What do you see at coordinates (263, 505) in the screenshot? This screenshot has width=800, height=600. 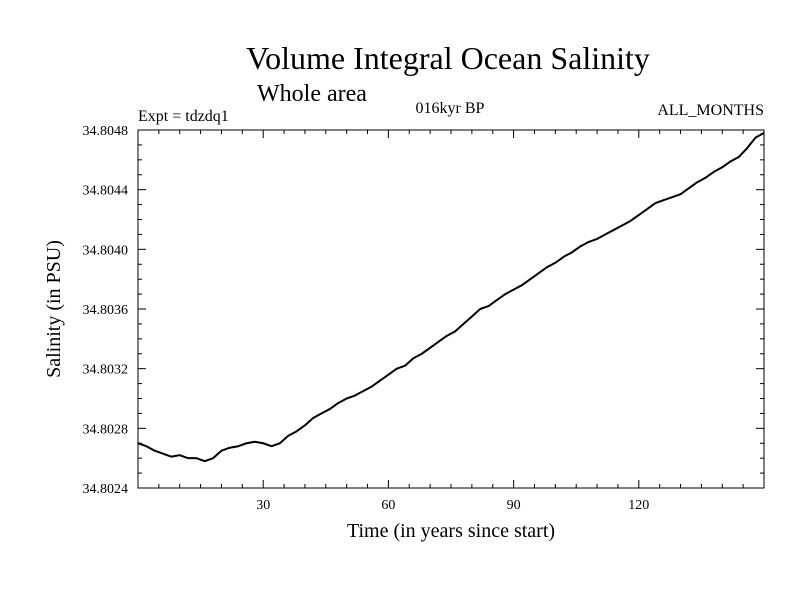 I see `x-tick-label: 30` at bounding box center [263, 505].